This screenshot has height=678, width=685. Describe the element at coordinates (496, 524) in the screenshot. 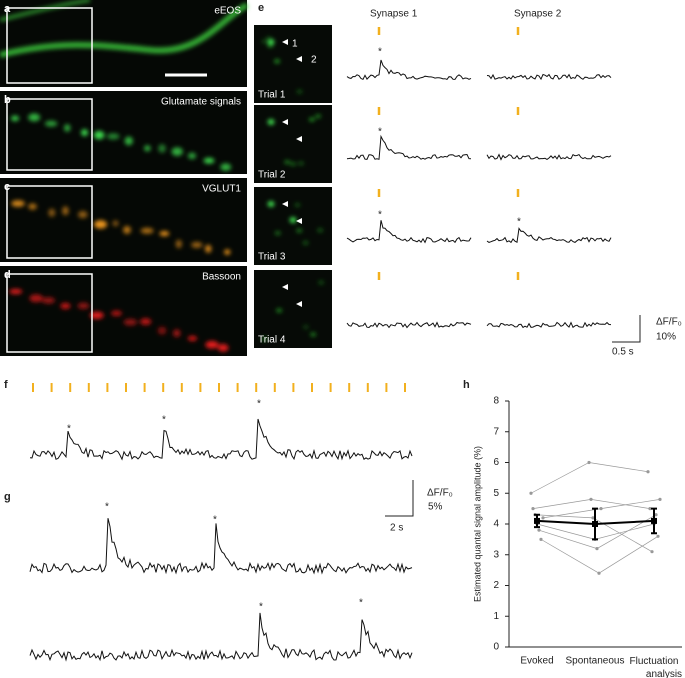

I see `y-tick-label: 4` at that location.